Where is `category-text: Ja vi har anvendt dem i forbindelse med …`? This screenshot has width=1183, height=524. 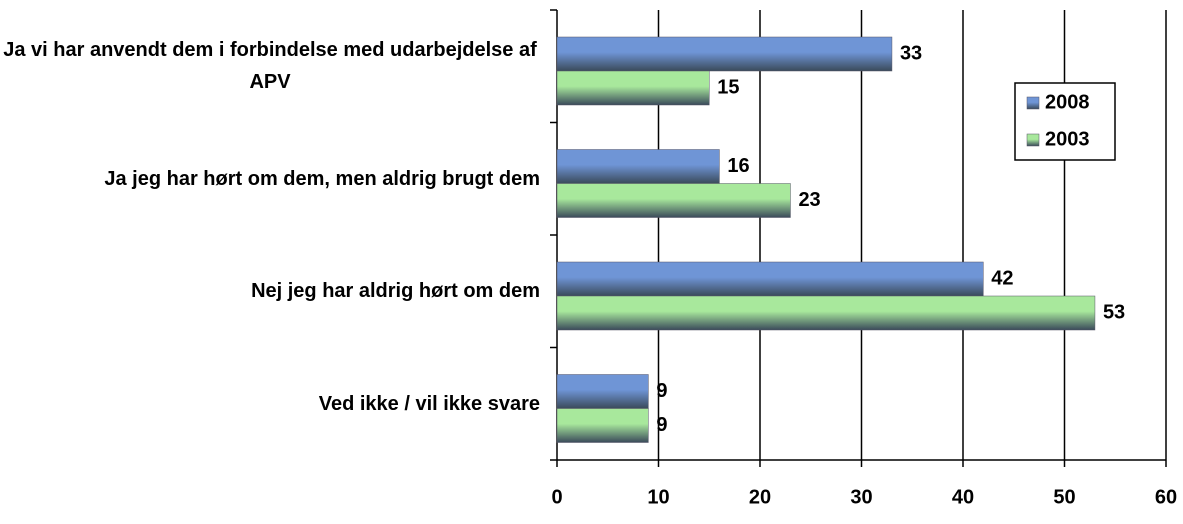 category-text: Ja vi har anvendt dem i forbindelse med … is located at coordinates (270, 66).